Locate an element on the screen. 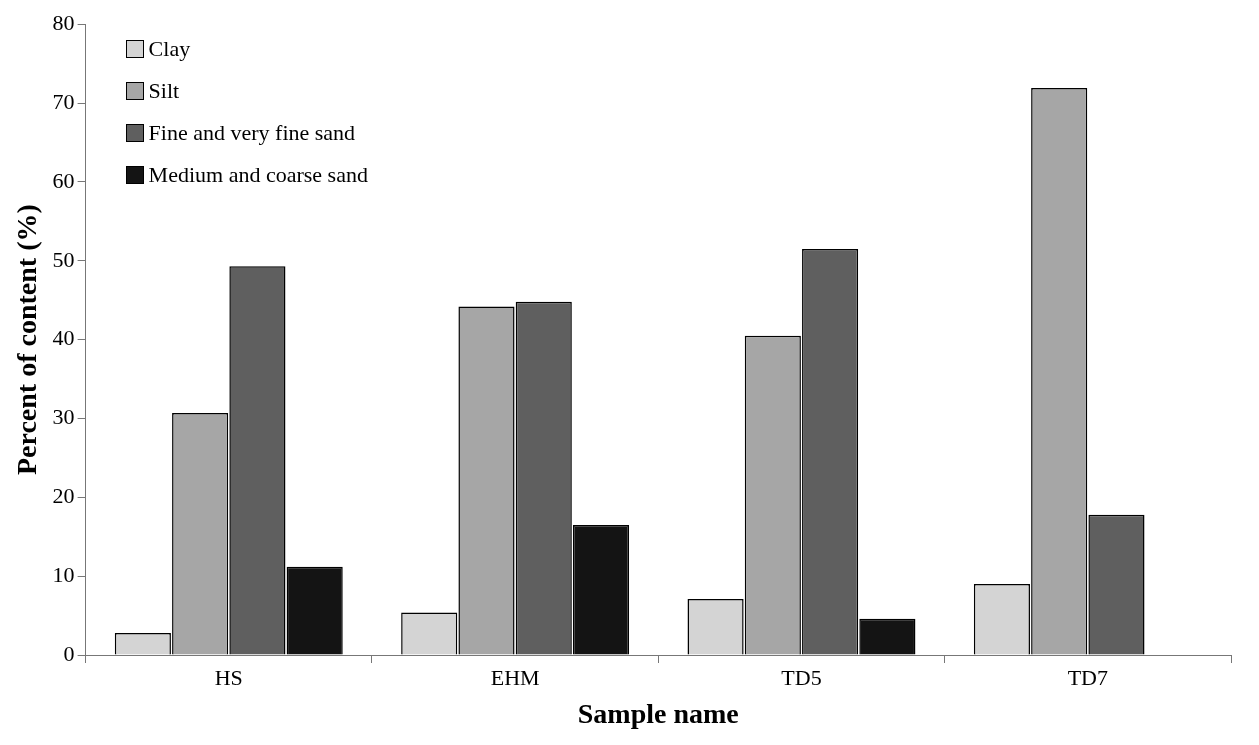 The image size is (1259, 745). x-tick-label: TD7 is located at coordinates (1087, 677).